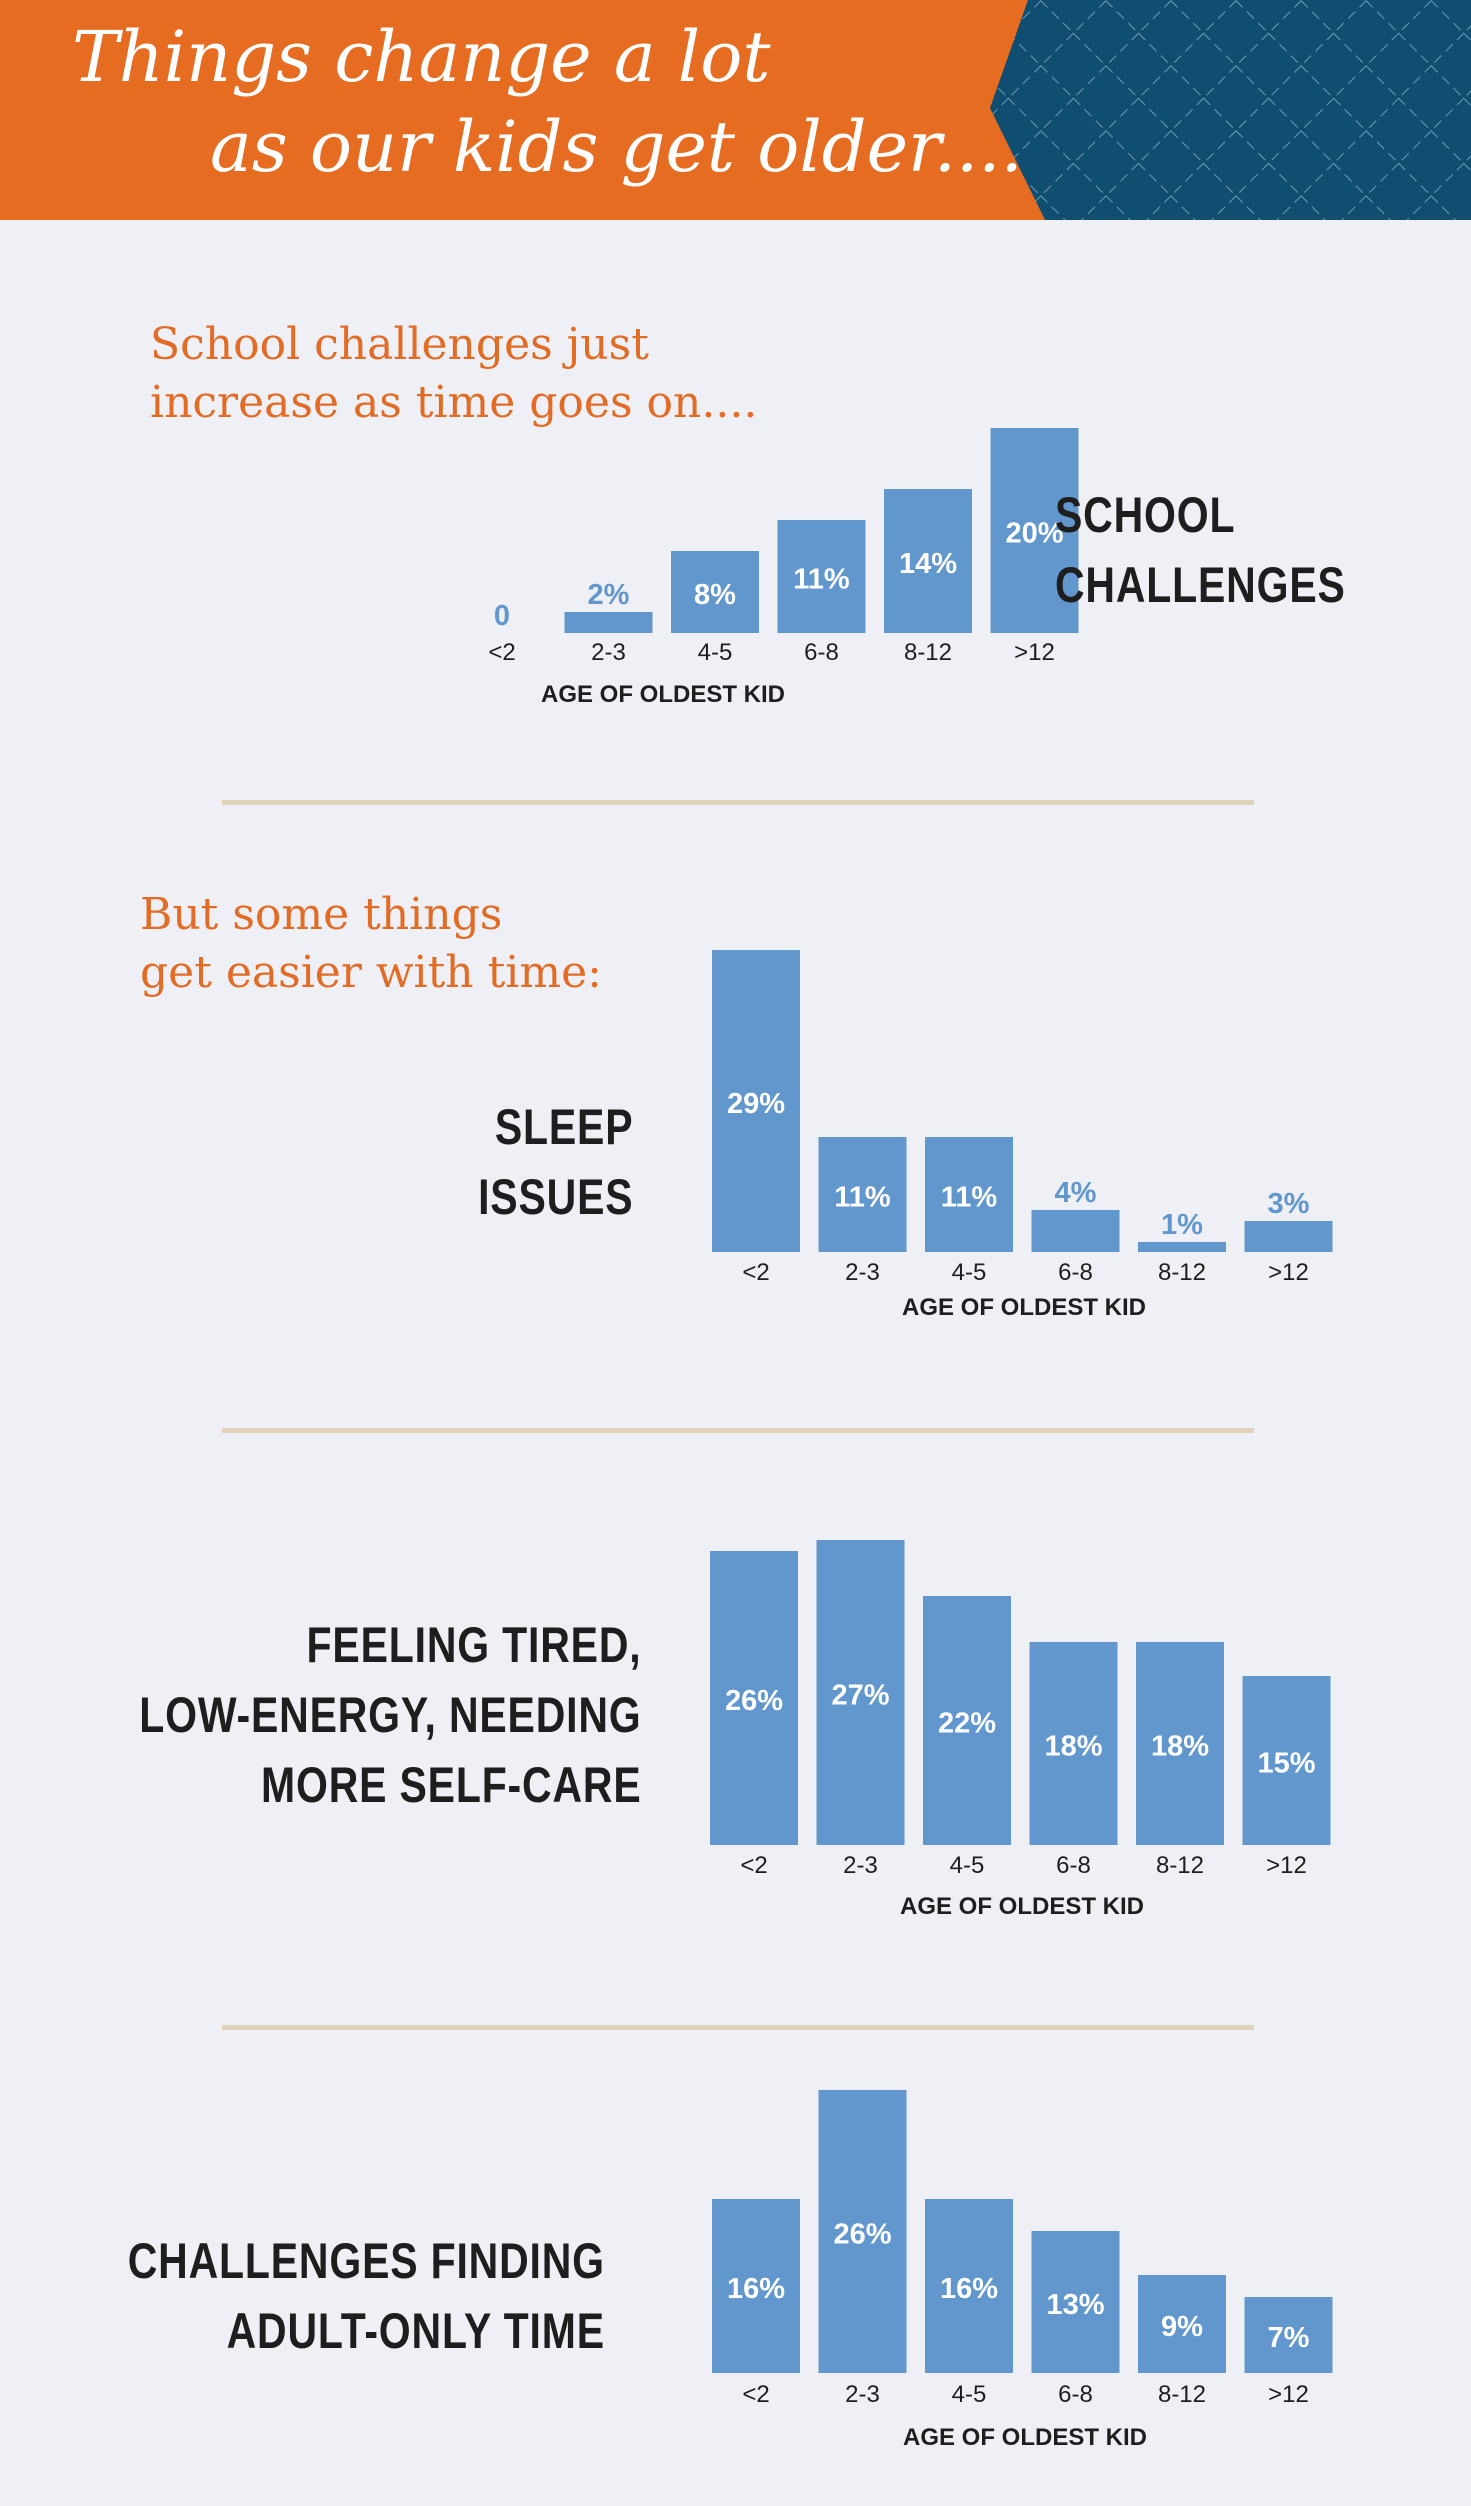  I want to click on school-tick-label-0: <2, so click(501, 652).